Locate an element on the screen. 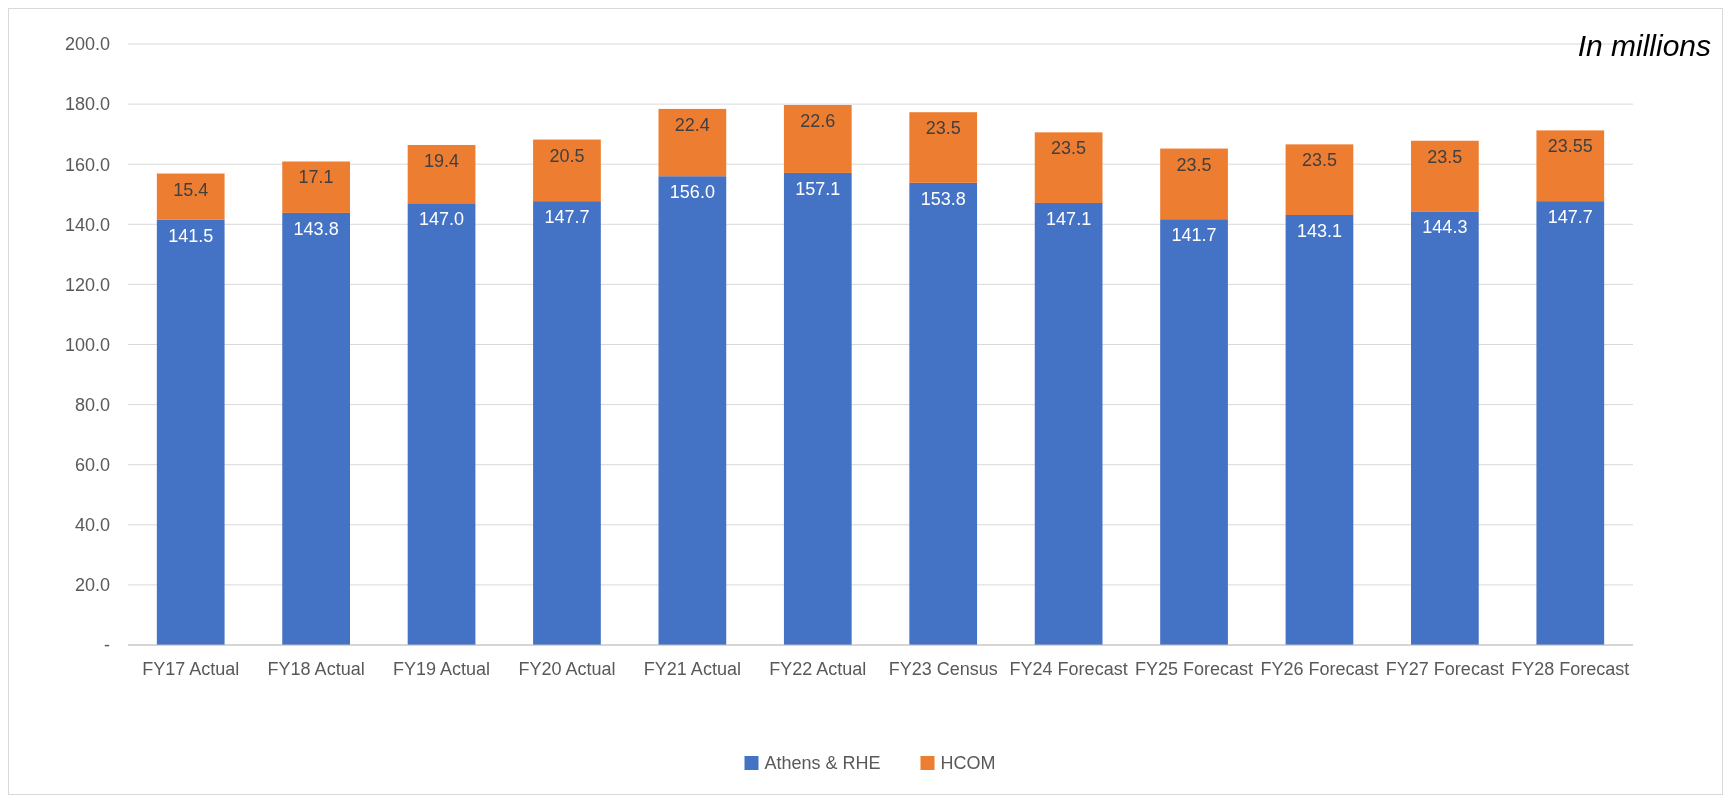 Image resolution: width=1731 pixels, height=803 pixels. data-label: 141.7 is located at coordinates (1194, 235).